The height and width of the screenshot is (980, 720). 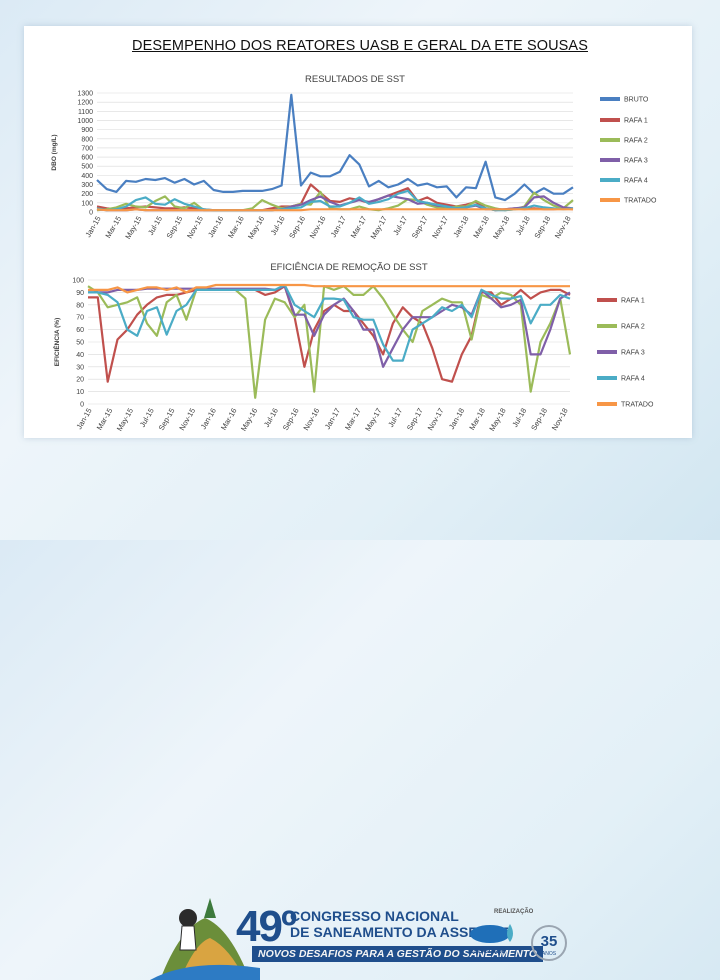 I want to click on x-tick-label: Jan-18, so click(x=456, y=419).